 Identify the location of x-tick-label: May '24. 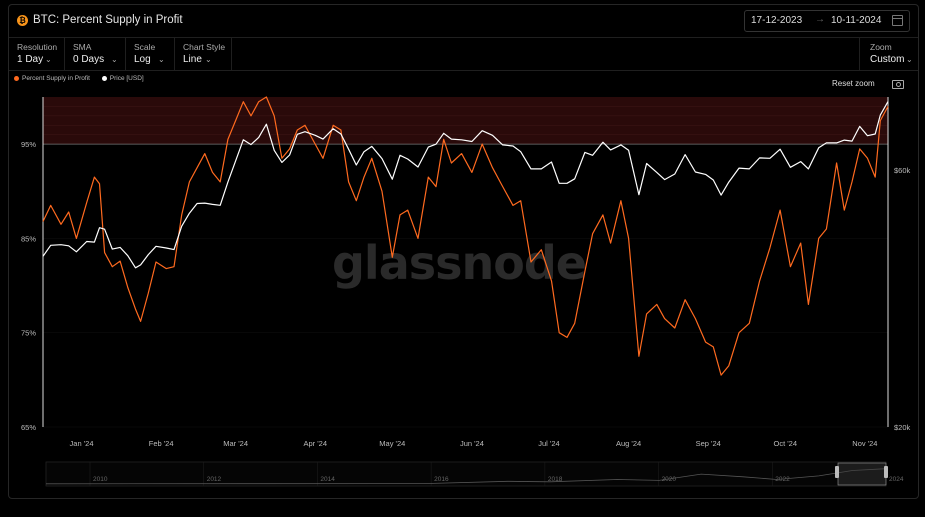
(392, 443).